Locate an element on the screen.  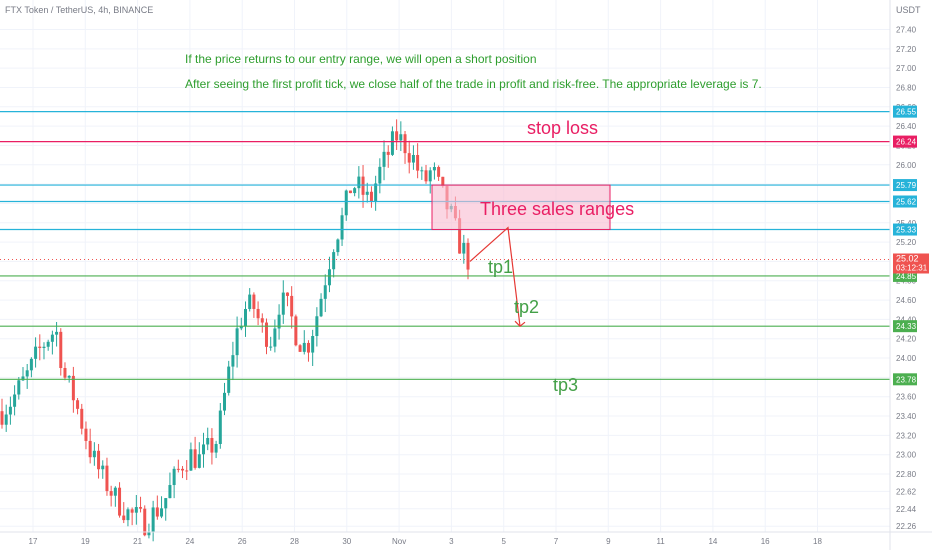
sales-range-label: Three sales ranges is located at coordinates (557, 209).